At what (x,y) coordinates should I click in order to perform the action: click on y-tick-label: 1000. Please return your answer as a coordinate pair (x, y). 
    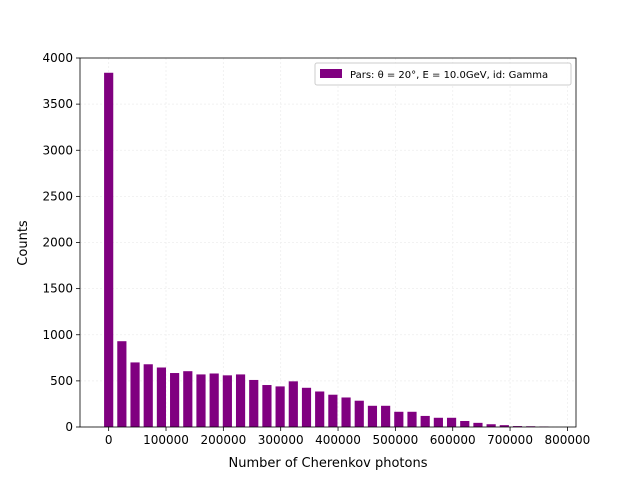
    Looking at the image, I should click on (57, 335).